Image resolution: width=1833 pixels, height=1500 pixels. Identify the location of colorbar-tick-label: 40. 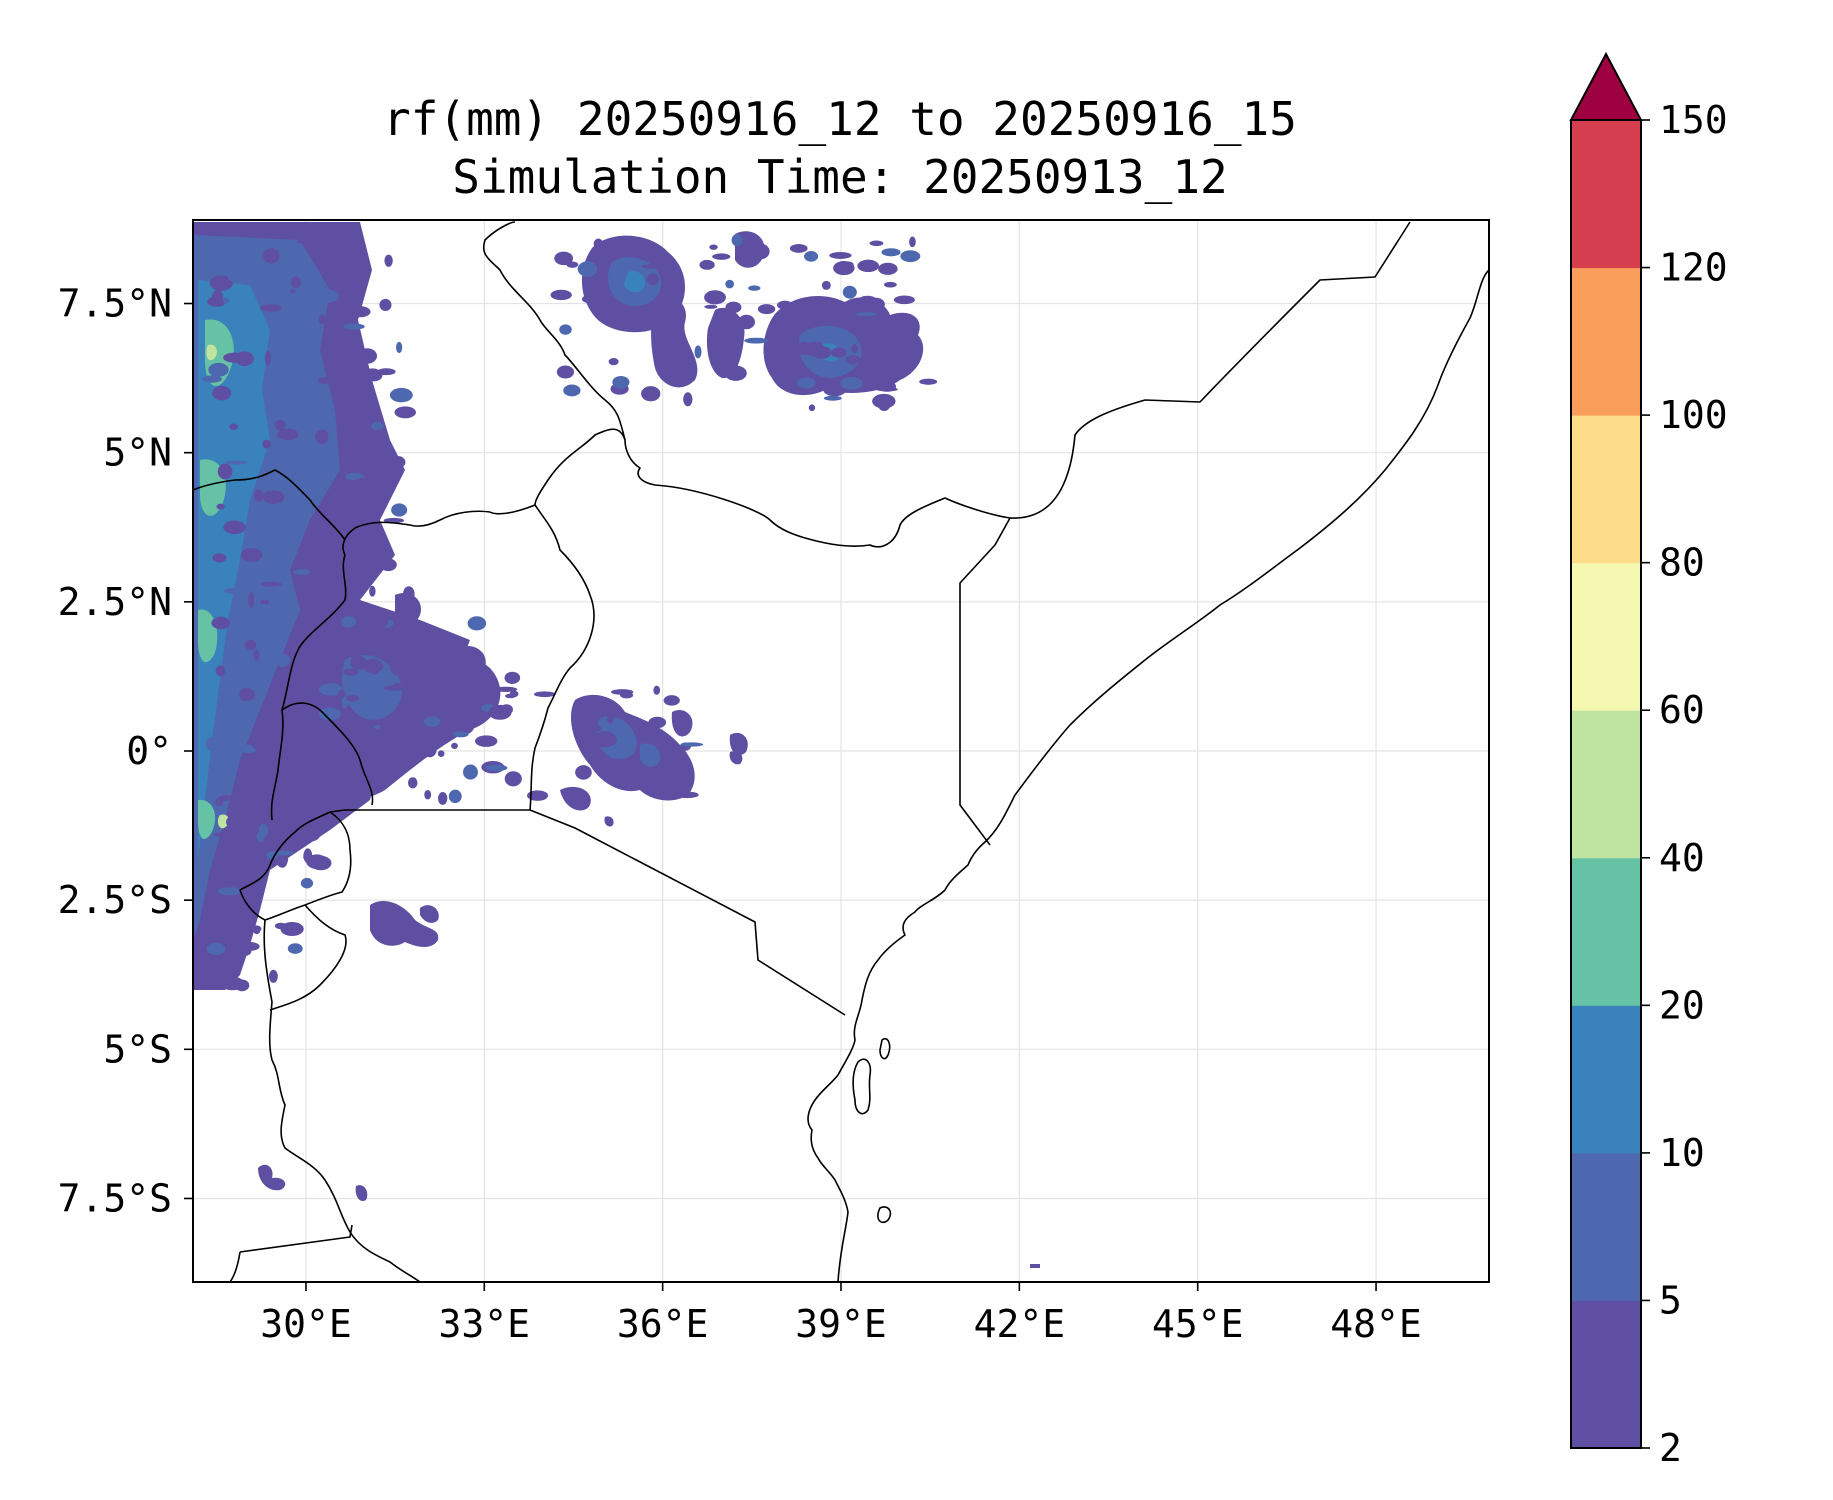
(1682, 858).